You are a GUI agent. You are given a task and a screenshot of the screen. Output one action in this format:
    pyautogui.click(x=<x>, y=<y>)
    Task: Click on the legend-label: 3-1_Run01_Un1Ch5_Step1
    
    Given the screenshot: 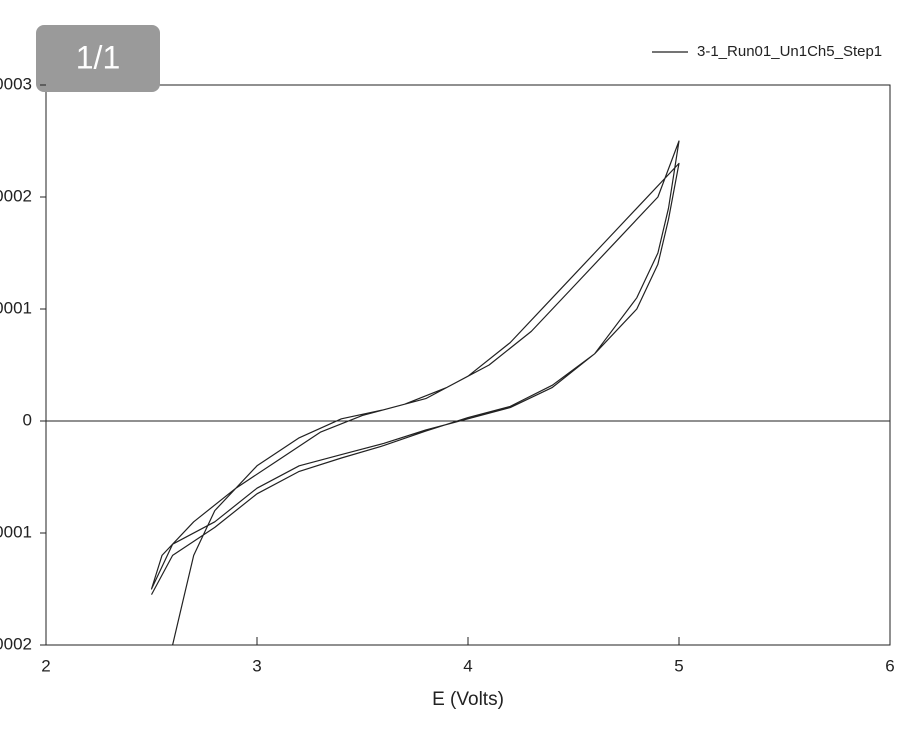 What is the action you would take?
    pyautogui.click(x=789, y=51)
    